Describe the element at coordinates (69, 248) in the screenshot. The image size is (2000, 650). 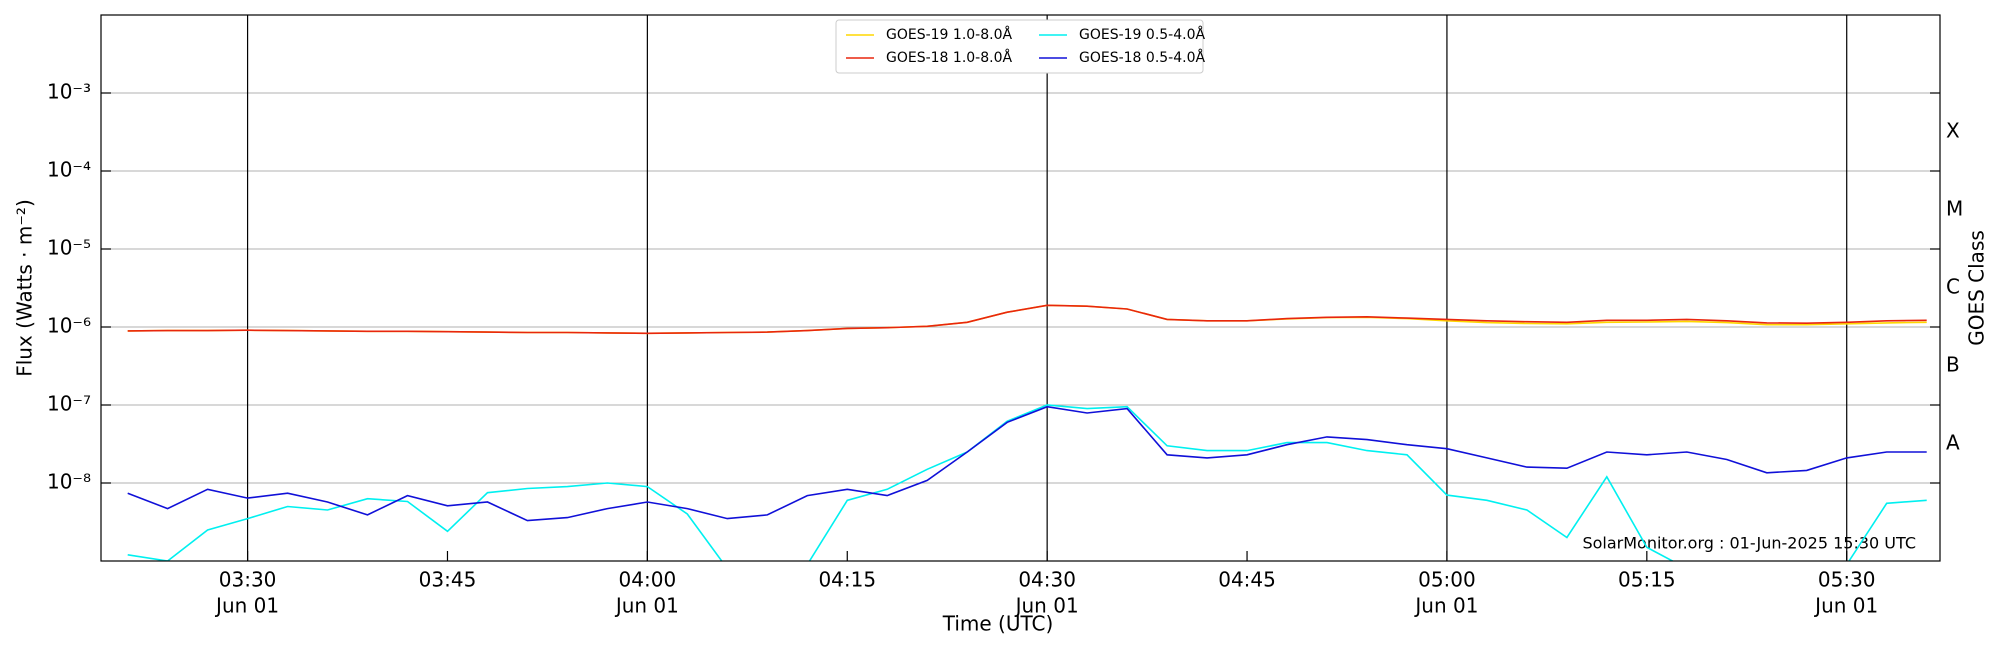
I see `y-tick-label: 10⁻⁵` at that location.